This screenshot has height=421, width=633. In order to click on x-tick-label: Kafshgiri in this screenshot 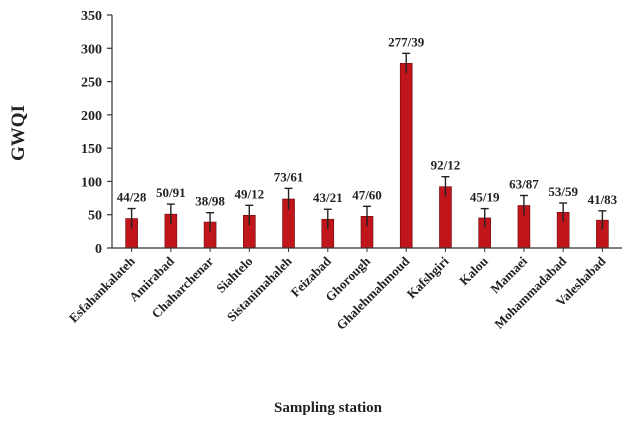, I will do `click(428, 277)`.